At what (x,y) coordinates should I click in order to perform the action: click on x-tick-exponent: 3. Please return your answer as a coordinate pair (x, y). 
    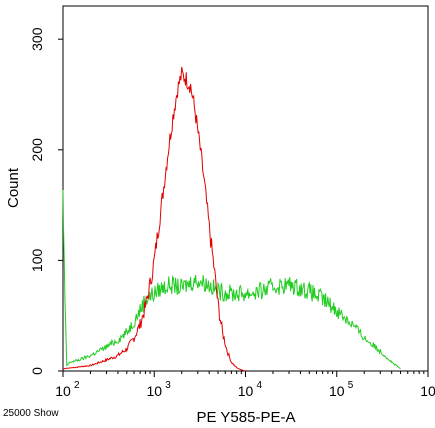
    Looking at the image, I should click on (168, 385).